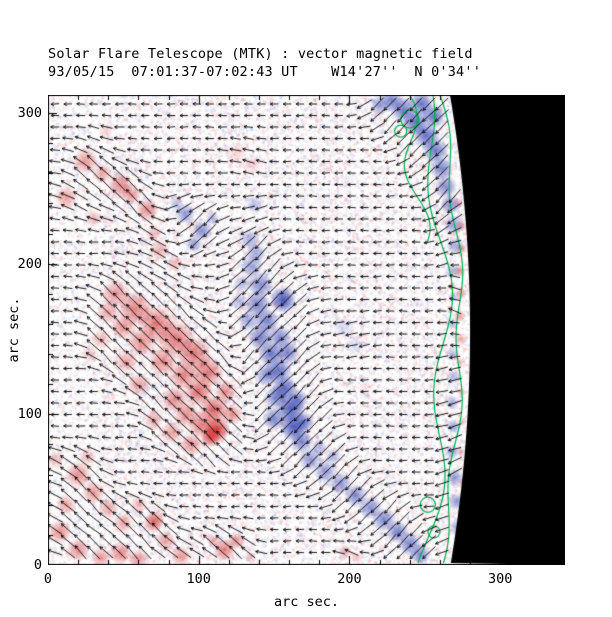 The height and width of the screenshot is (617, 612). What do you see at coordinates (29, 414) in the screenshot?
I see `y-tick-label: 100` at bounding box center [29, 414].